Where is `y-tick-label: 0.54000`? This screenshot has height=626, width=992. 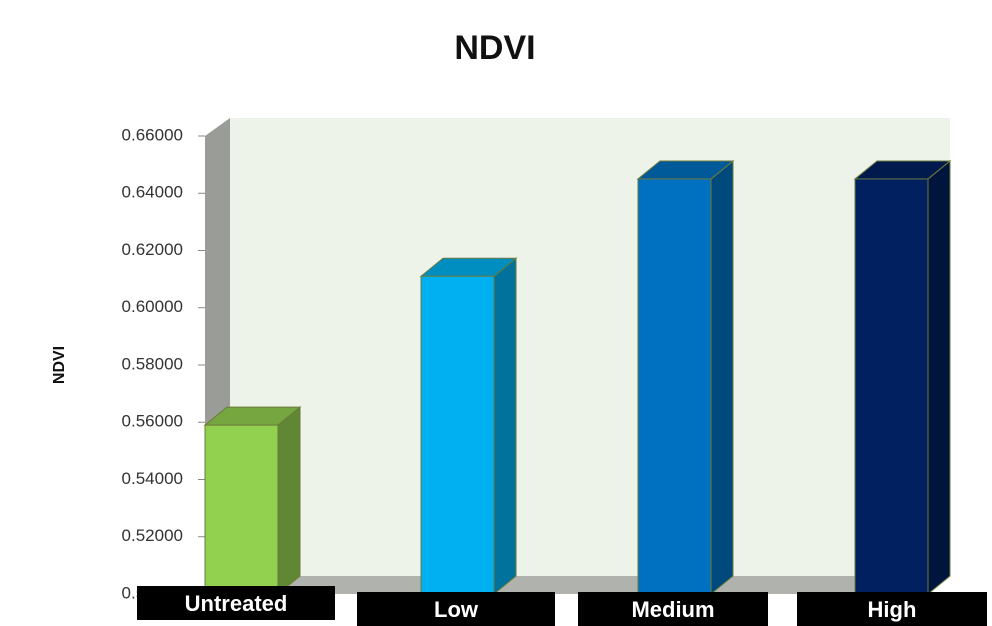 y-tick-label: 0.54000 is located at coordinates (152, 478).